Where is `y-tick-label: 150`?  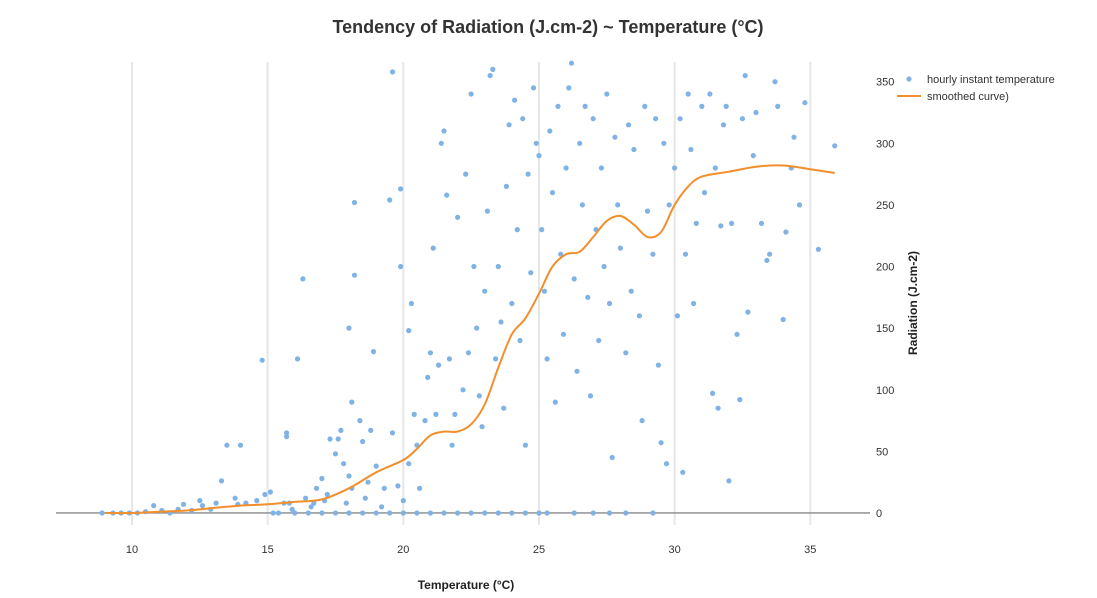 y-tick-label: 150 is located at coordinates (885, 329).